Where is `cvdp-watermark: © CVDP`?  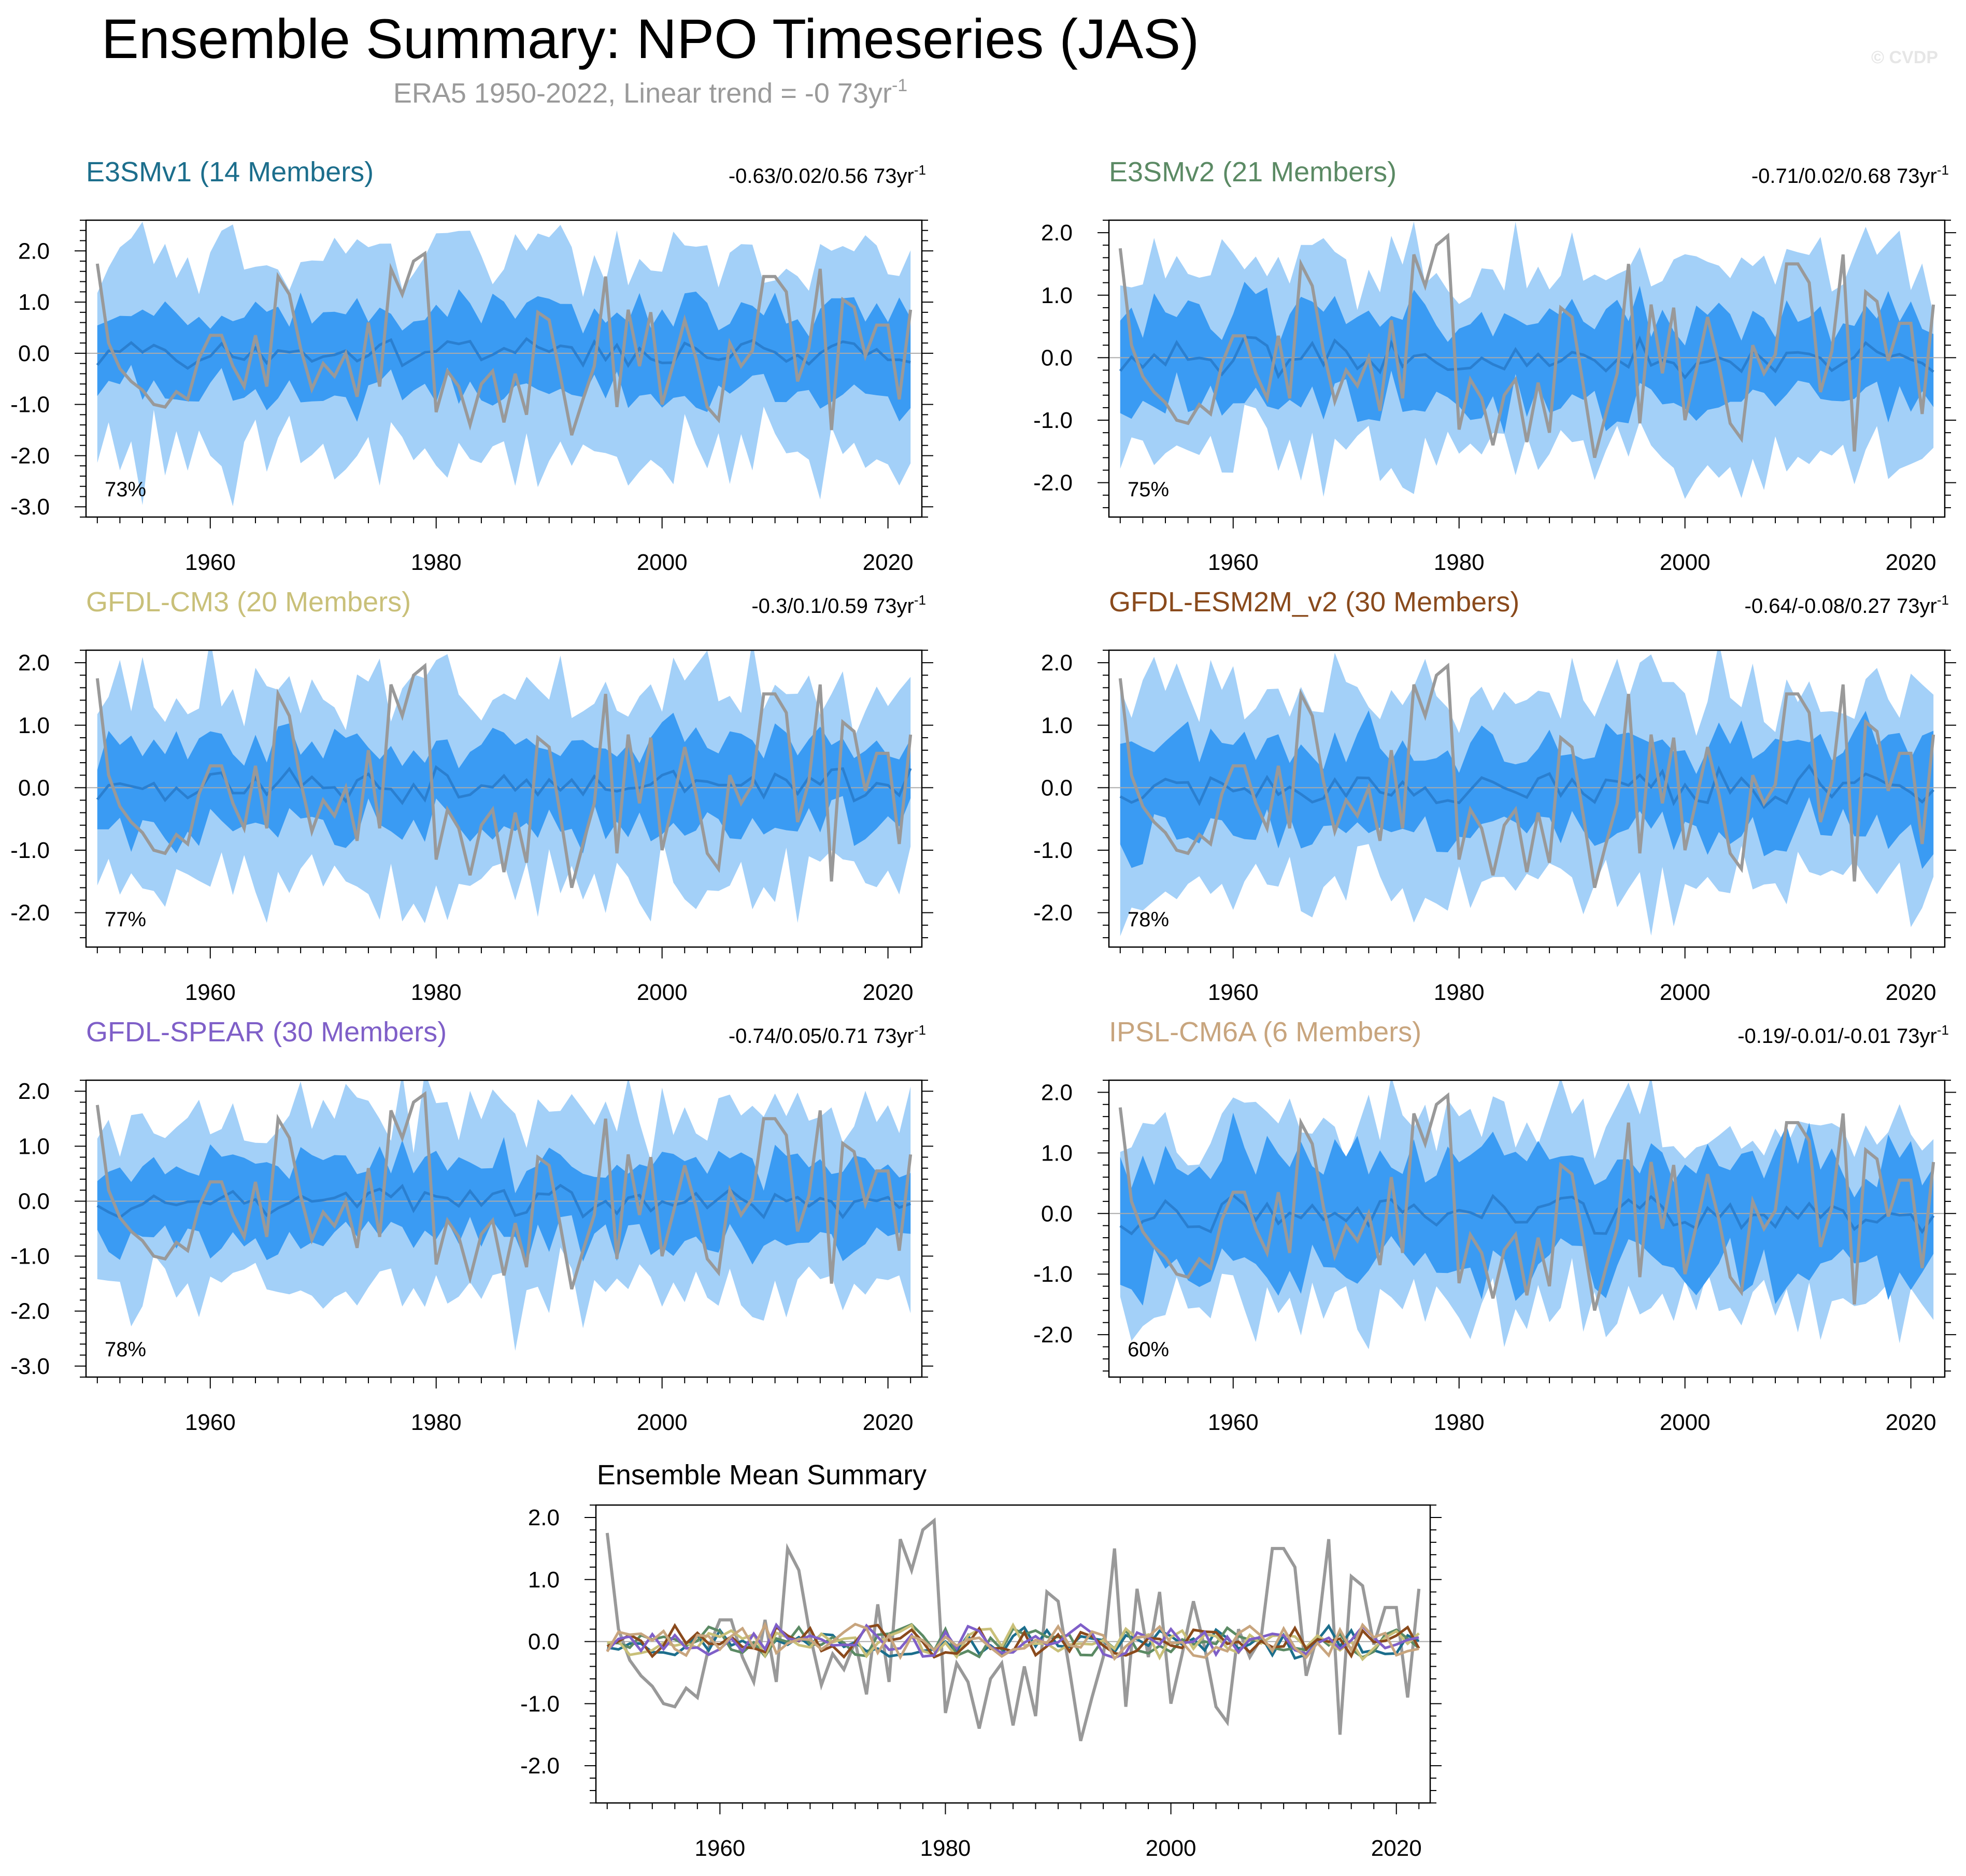
cvdp-watermark: © CVDP is located at coordinates (1905, 57).